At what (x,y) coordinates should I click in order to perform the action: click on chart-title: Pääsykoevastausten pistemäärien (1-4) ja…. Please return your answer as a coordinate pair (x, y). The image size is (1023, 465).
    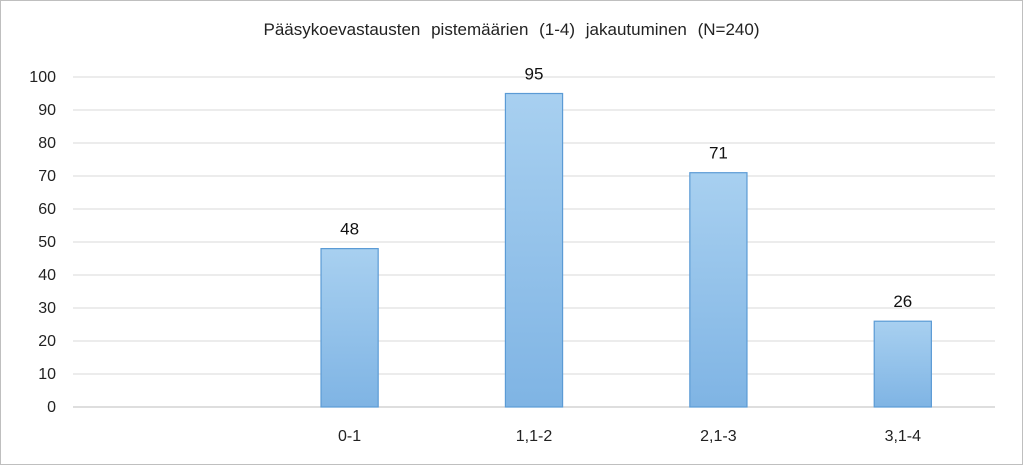
    Looking at the image, I should click on (511, 29).